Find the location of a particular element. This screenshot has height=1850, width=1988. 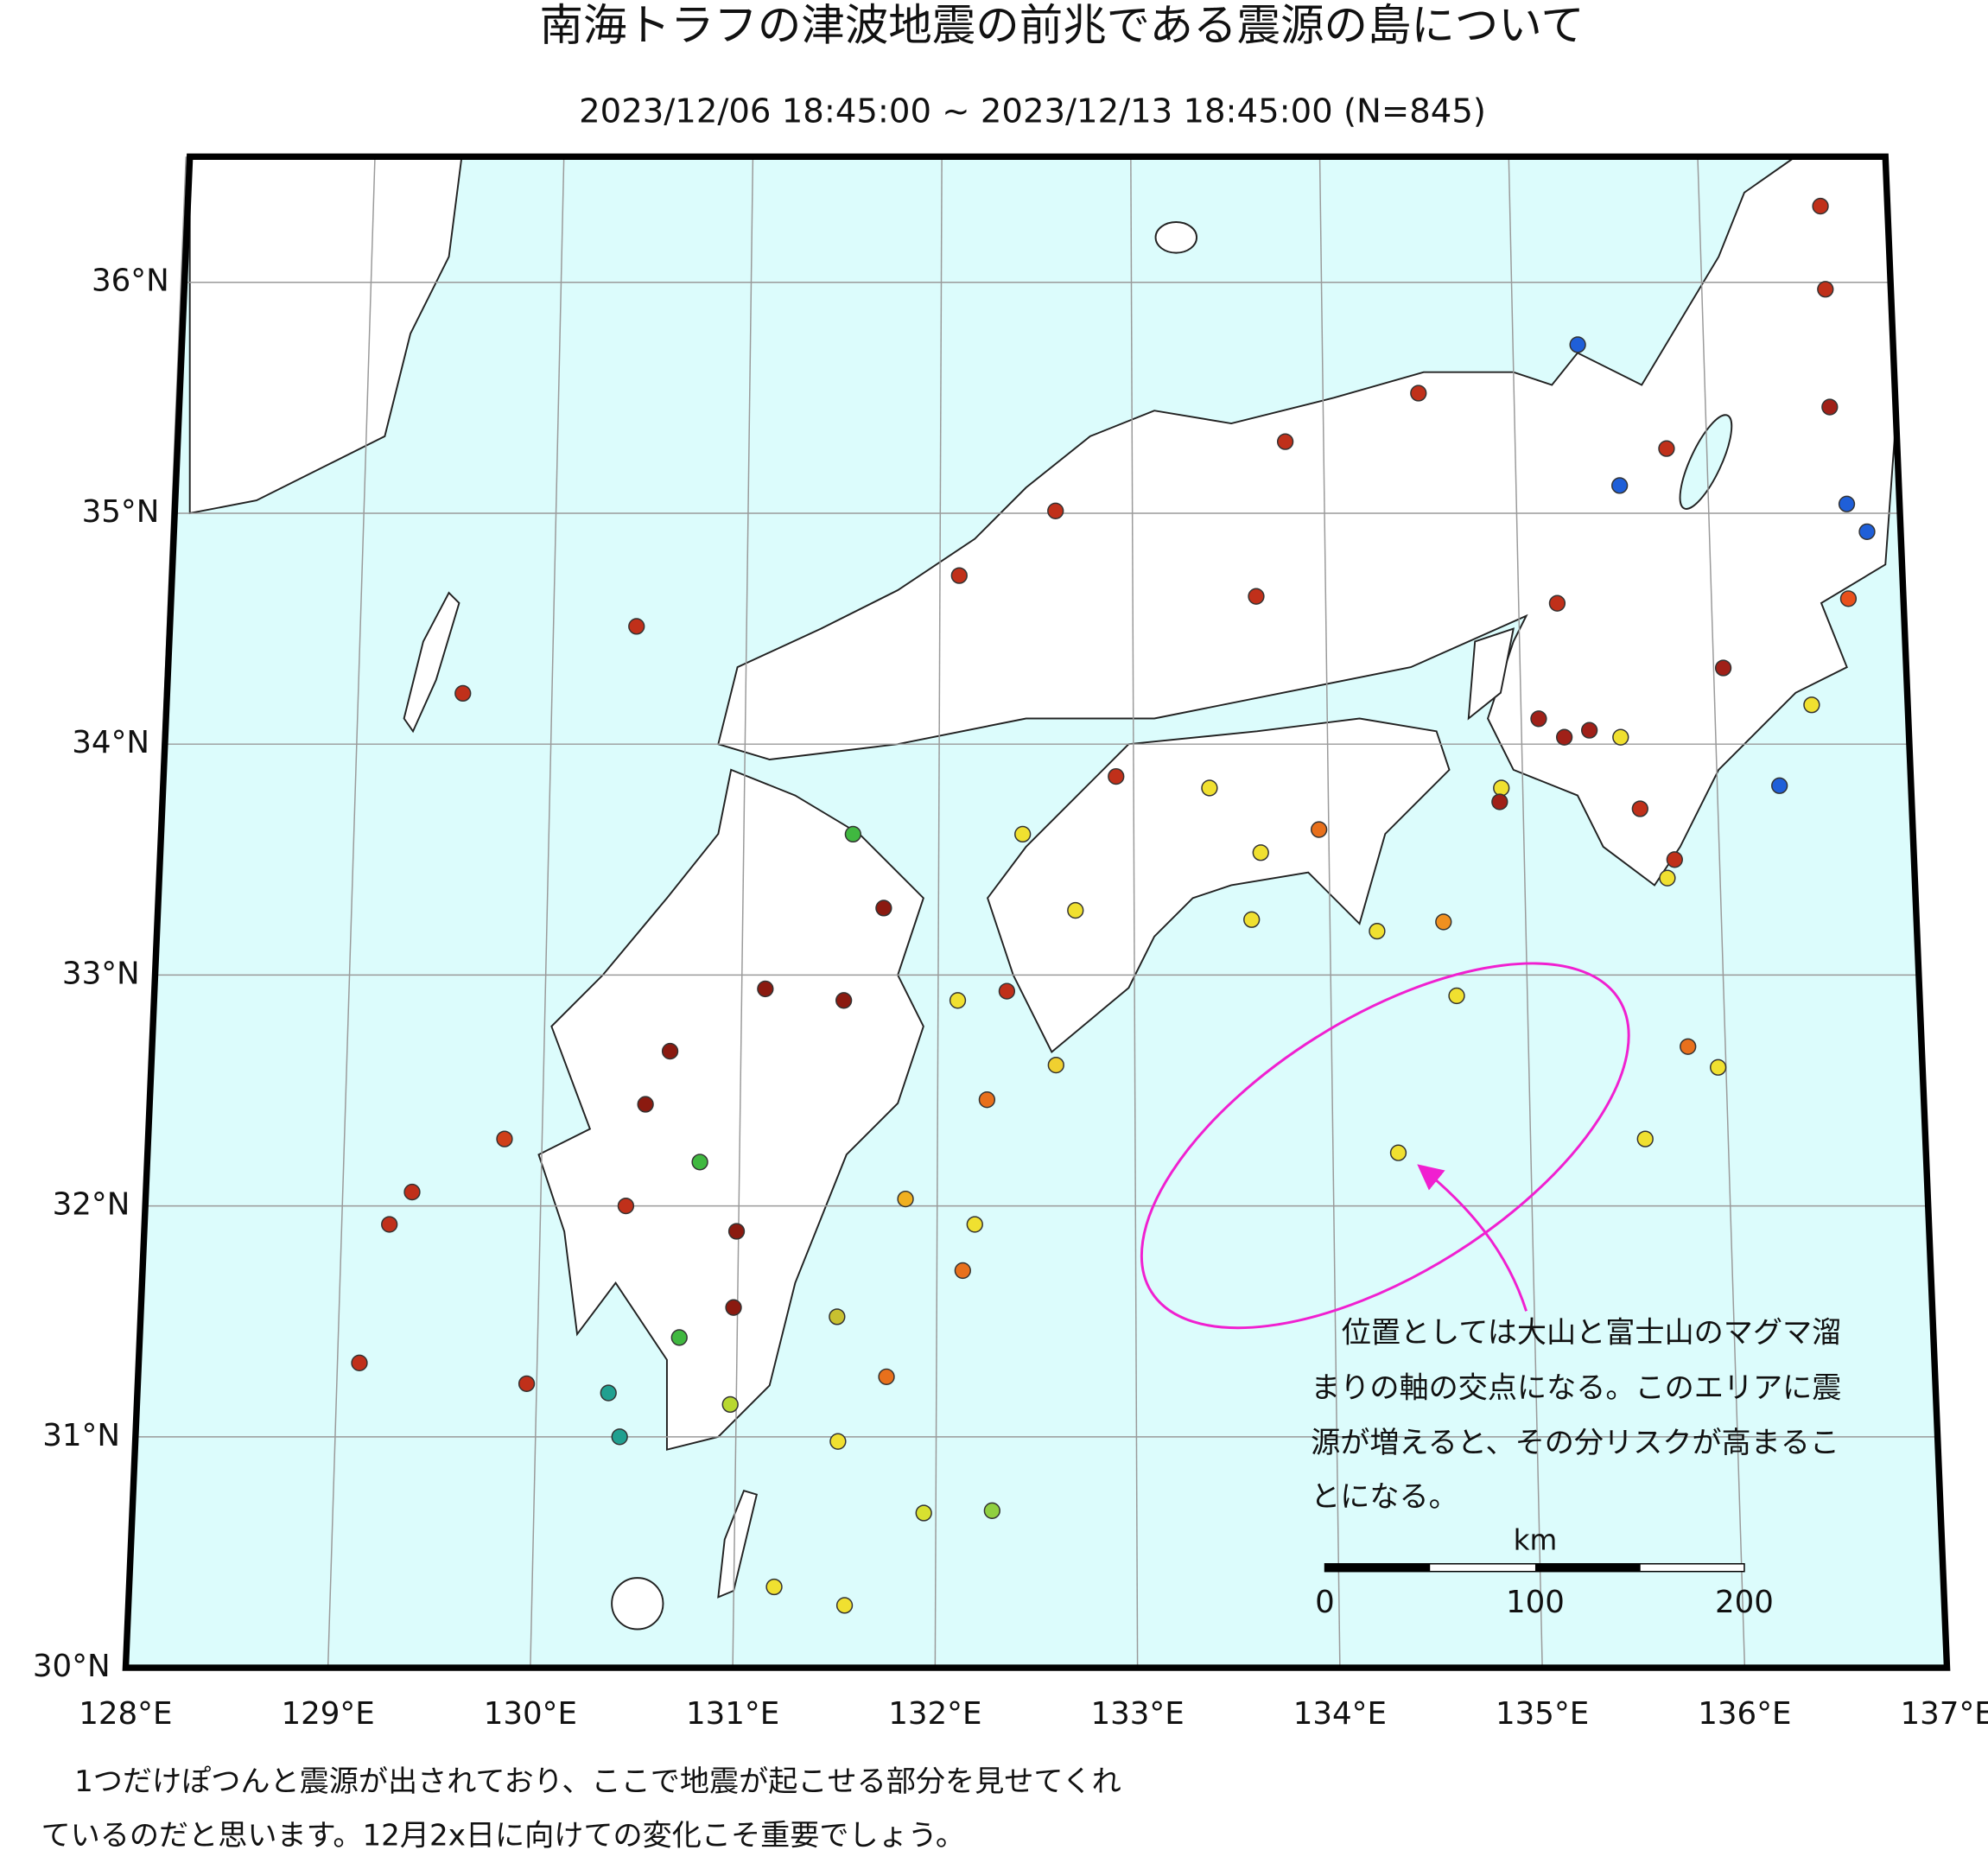

scale-label: 200 is located at coordinates (1744, 1602).